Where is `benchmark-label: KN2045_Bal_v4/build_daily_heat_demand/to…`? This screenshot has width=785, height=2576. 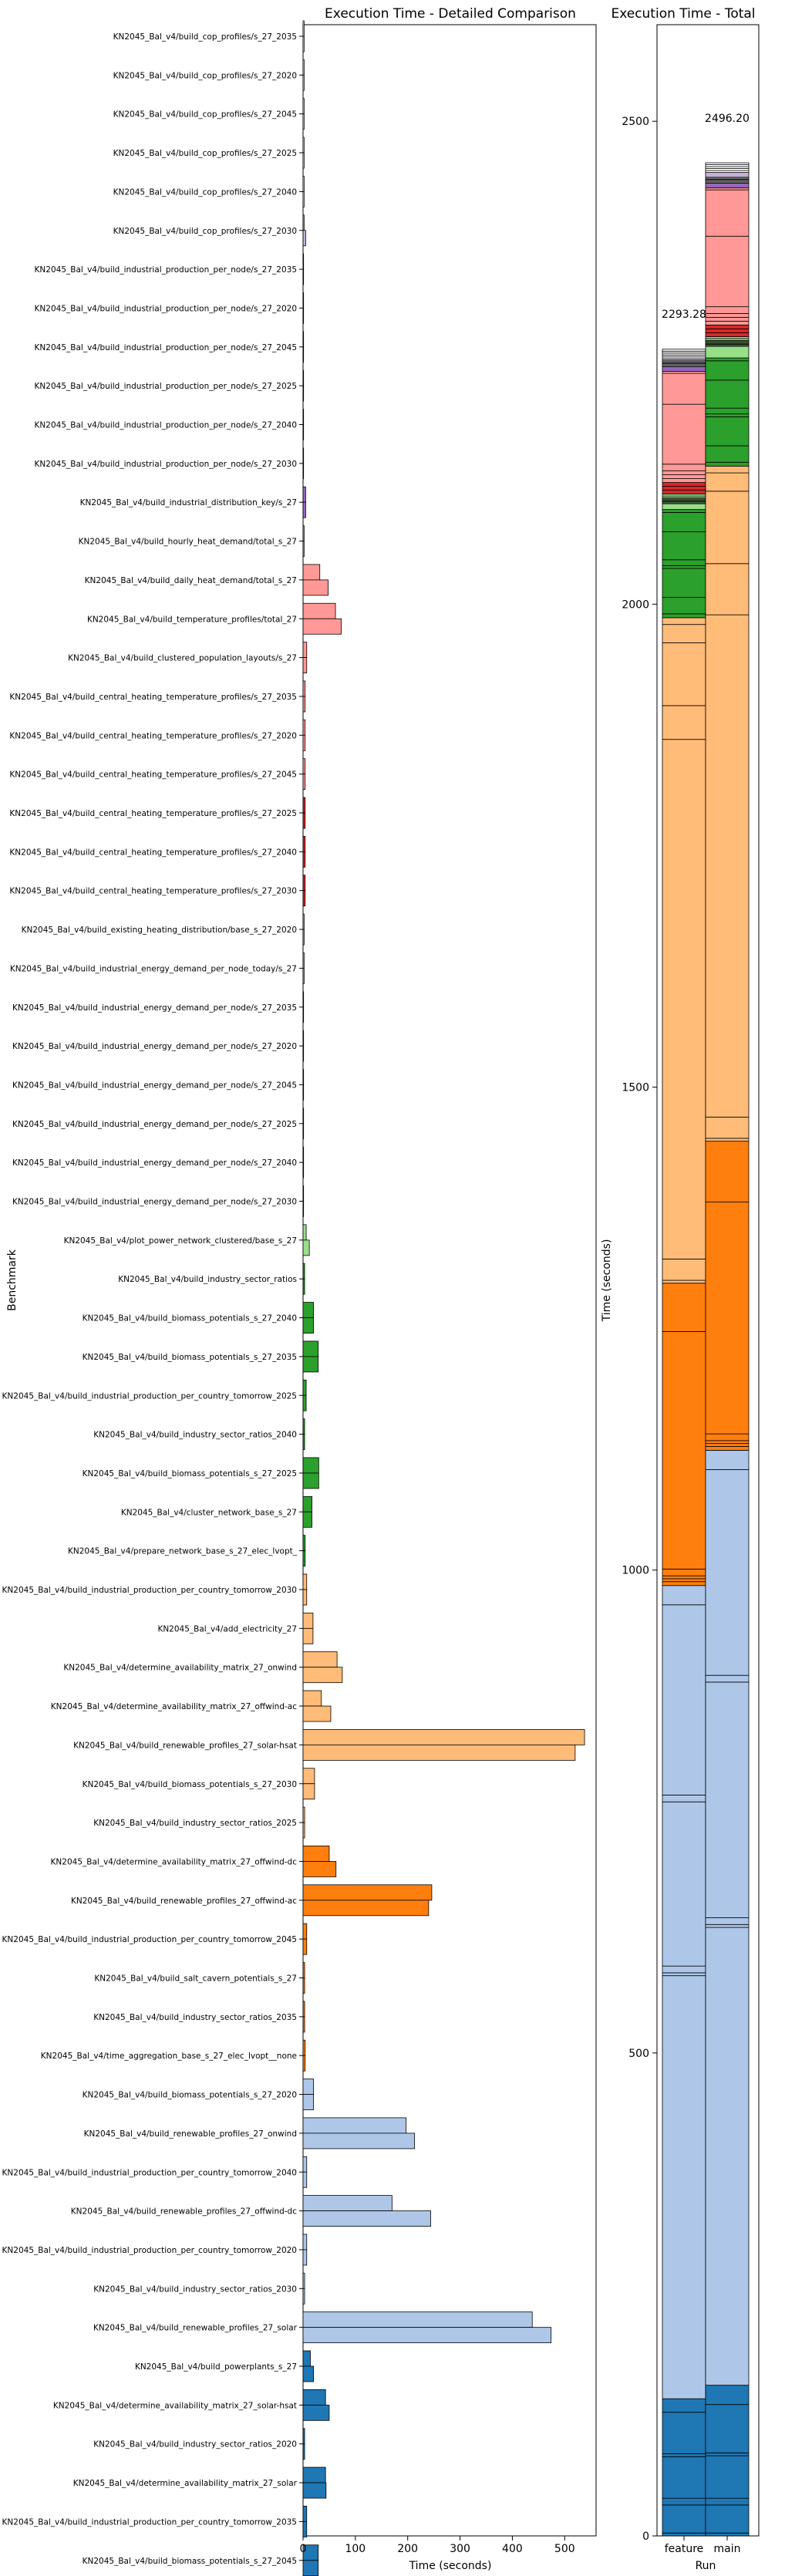
benchmark-label: KN2045_Bal_v4/build_daily_heat_demand/to… is located at coordinates (191, 580).